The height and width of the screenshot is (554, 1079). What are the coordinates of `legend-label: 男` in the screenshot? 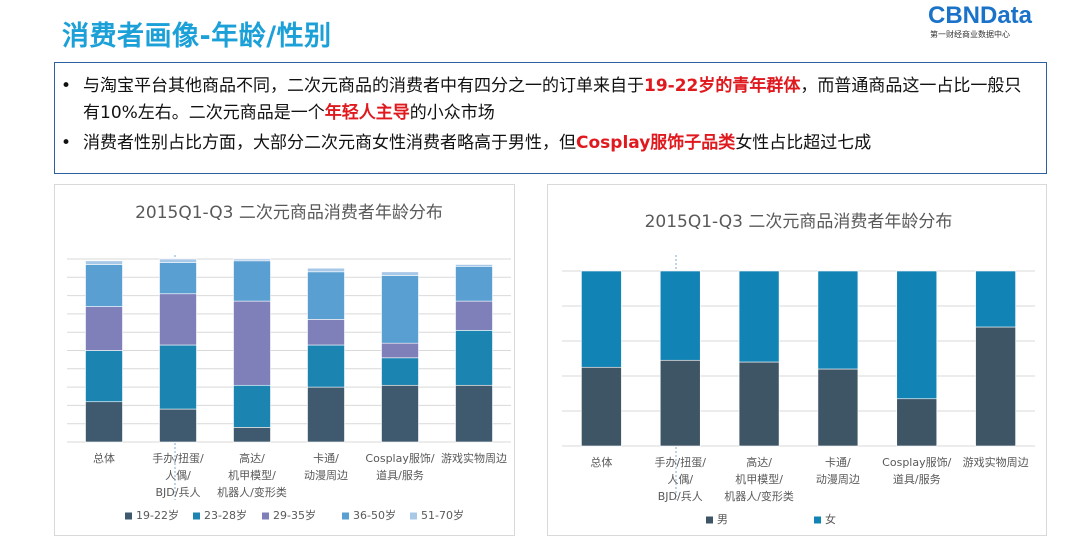 It's located at (722, 519).